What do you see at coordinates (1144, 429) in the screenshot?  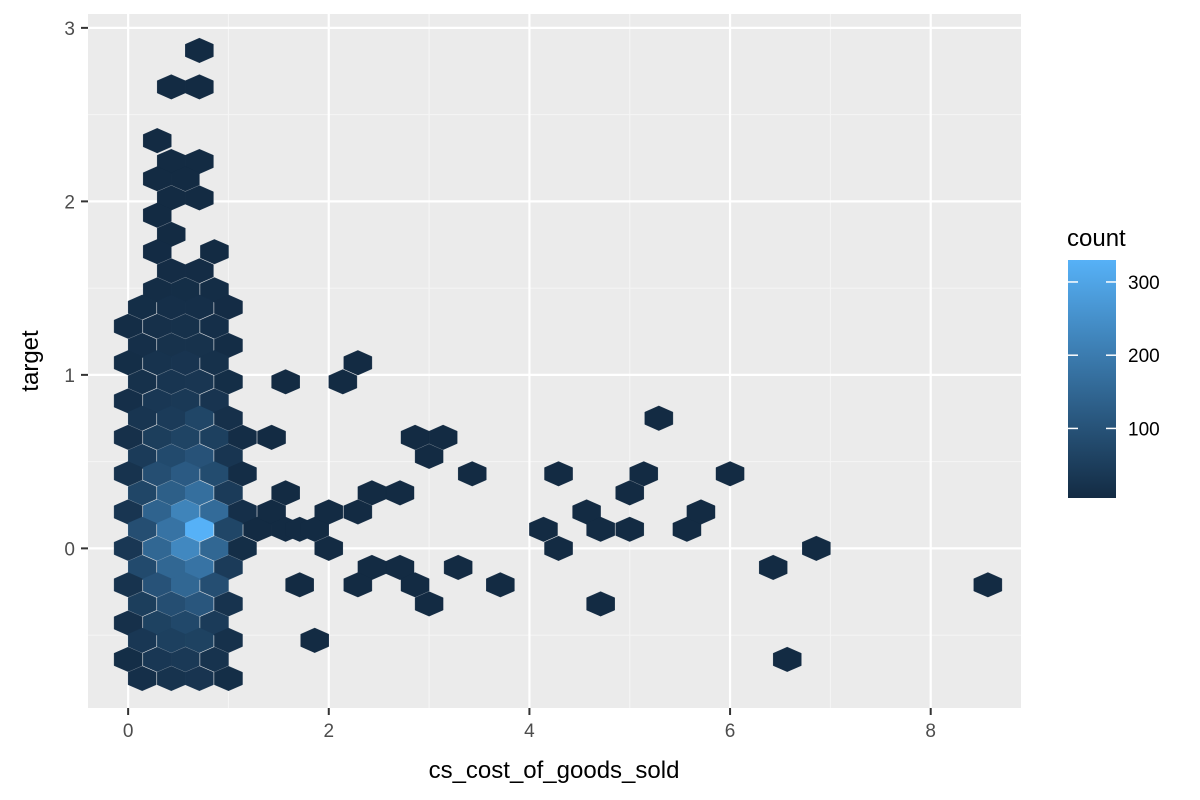 I see `legend-tick-label: 100` at bounding box center [1144, 429].